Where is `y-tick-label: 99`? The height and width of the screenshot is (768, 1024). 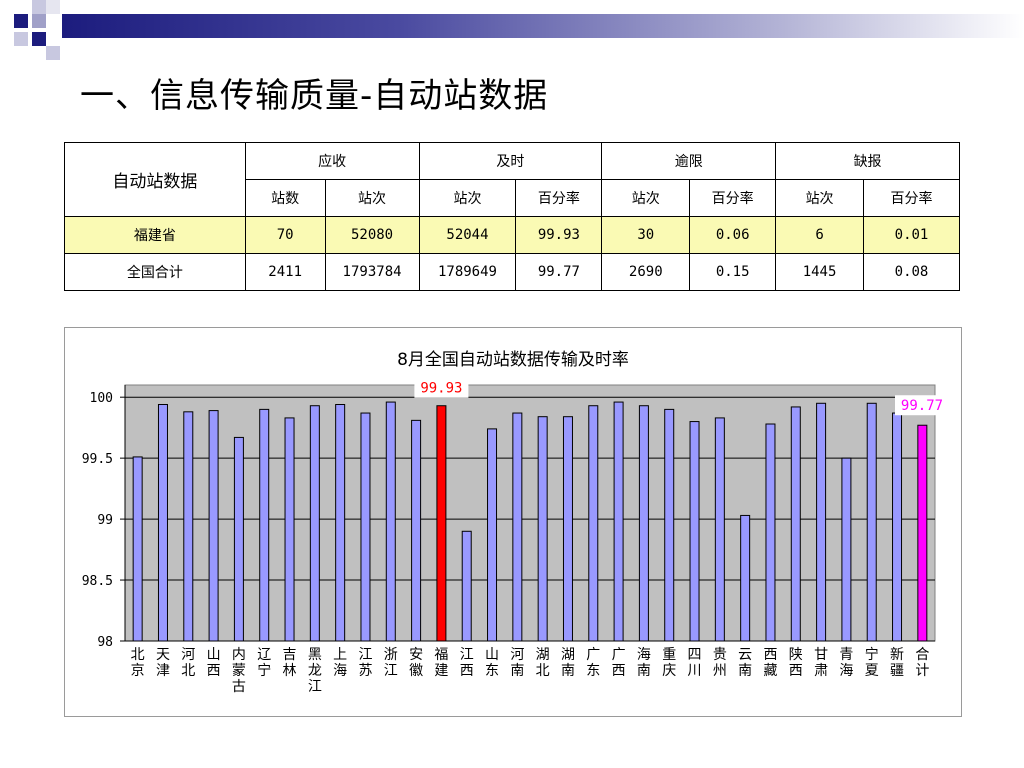 y-tick-label: 99 is located at coordinates (105, 520).